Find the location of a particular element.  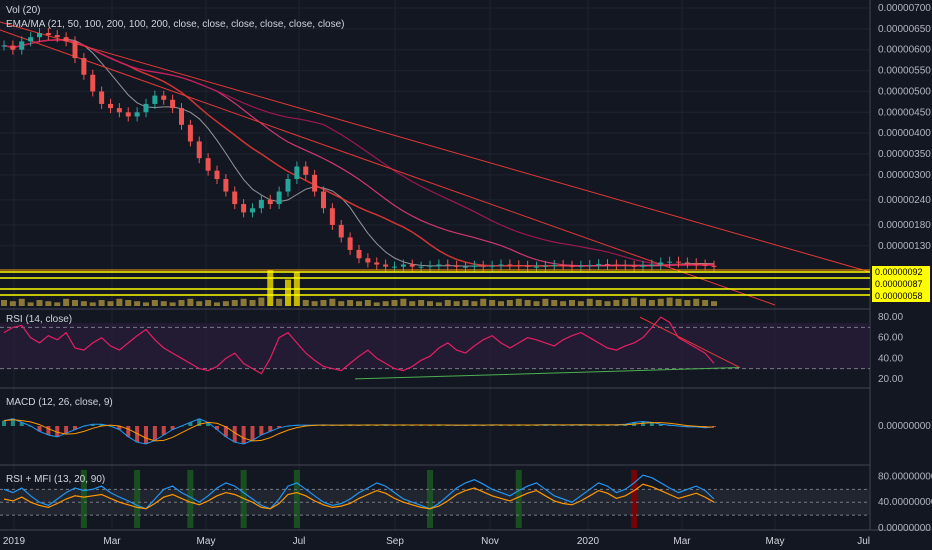

macd-panel is located at coordinates (359, 431).